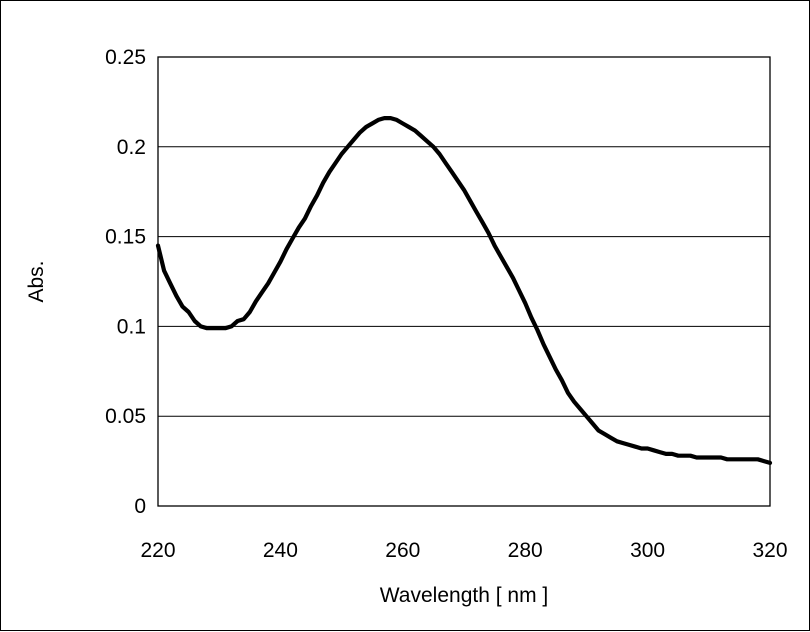  I want to click on y-tick-label: 0.15, so click(125, 237).